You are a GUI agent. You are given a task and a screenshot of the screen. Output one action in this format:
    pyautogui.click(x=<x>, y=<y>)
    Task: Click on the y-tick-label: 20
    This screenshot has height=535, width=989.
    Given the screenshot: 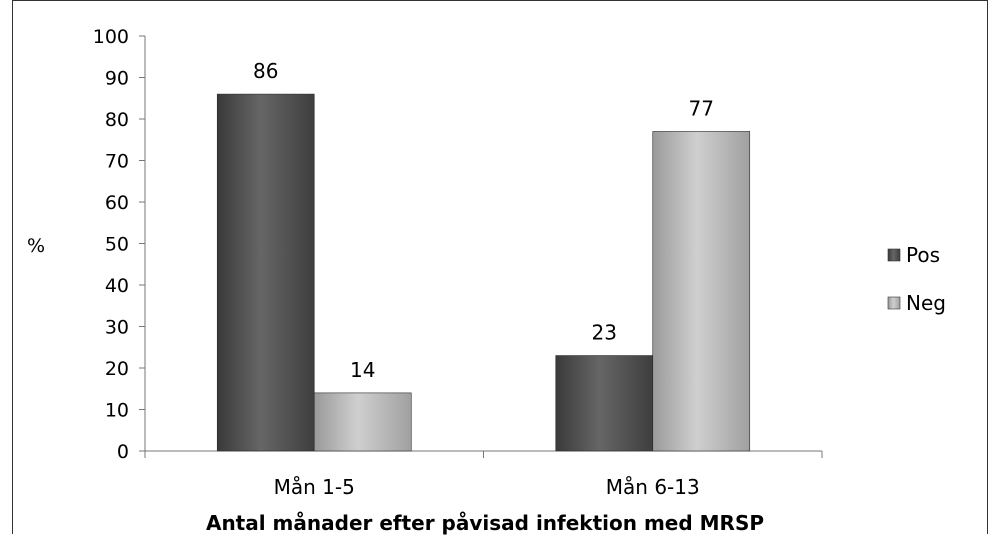 What is the action you would take?
    pyautogui.click(x=117, y=369)
    